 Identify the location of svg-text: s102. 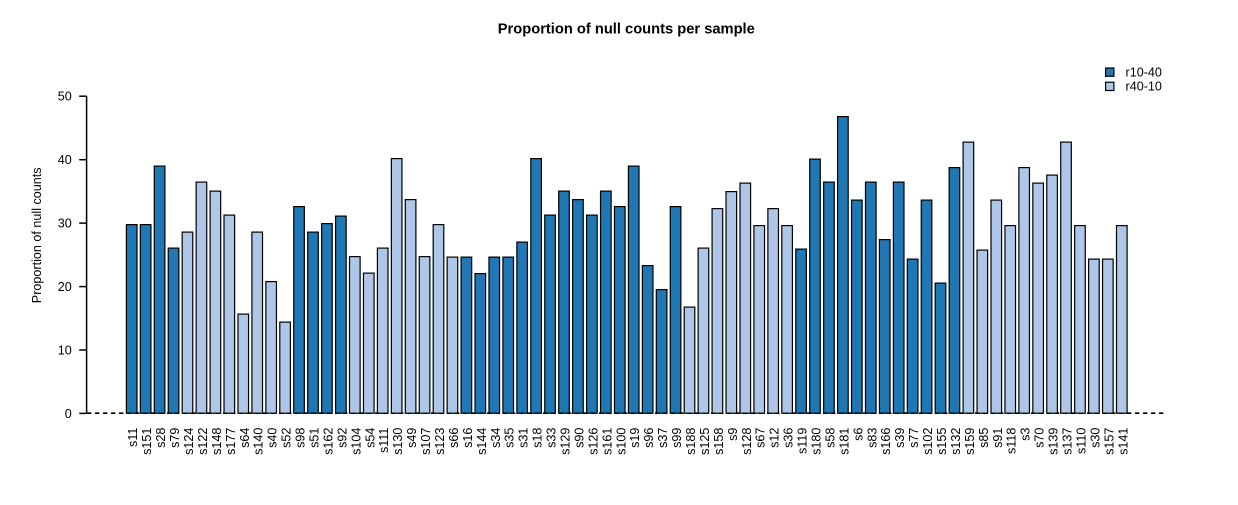
(928, 441).